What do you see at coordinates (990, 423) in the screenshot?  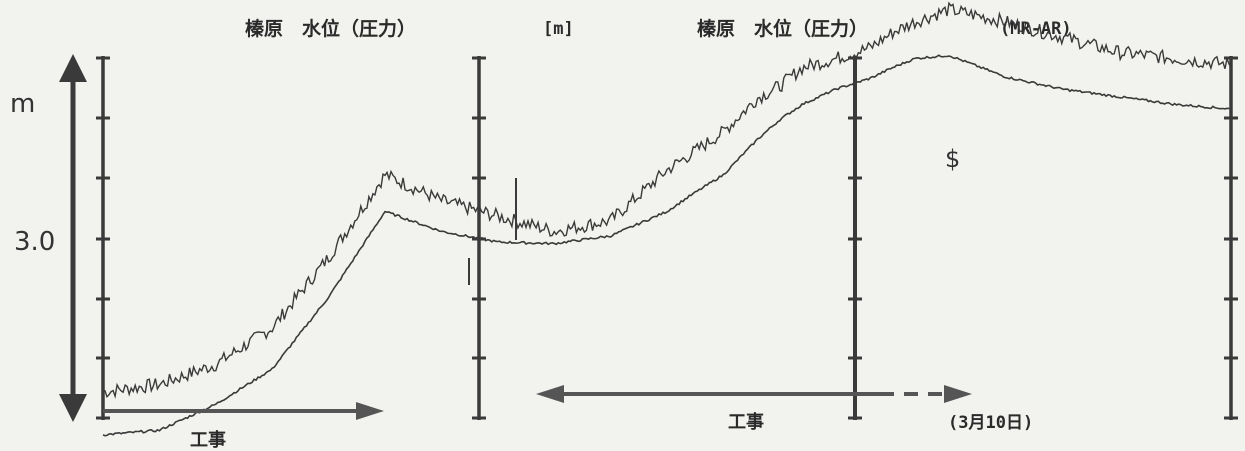 I see `date-label: (3月10日)` at bounding box center [990, 423].